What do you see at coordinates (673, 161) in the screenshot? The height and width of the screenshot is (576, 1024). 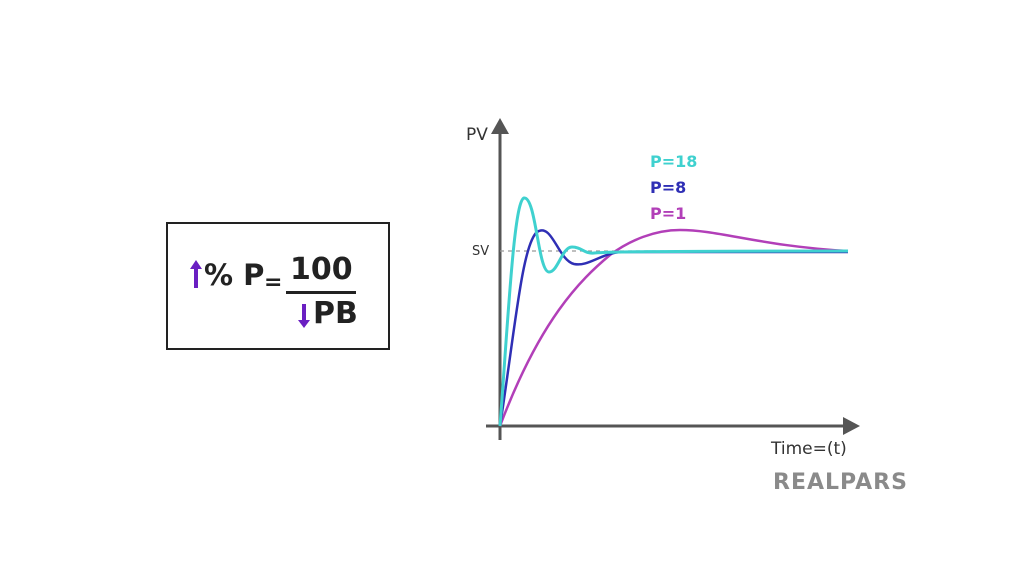 I see `legend-p18: P=18` at bounding box center [673, 161].